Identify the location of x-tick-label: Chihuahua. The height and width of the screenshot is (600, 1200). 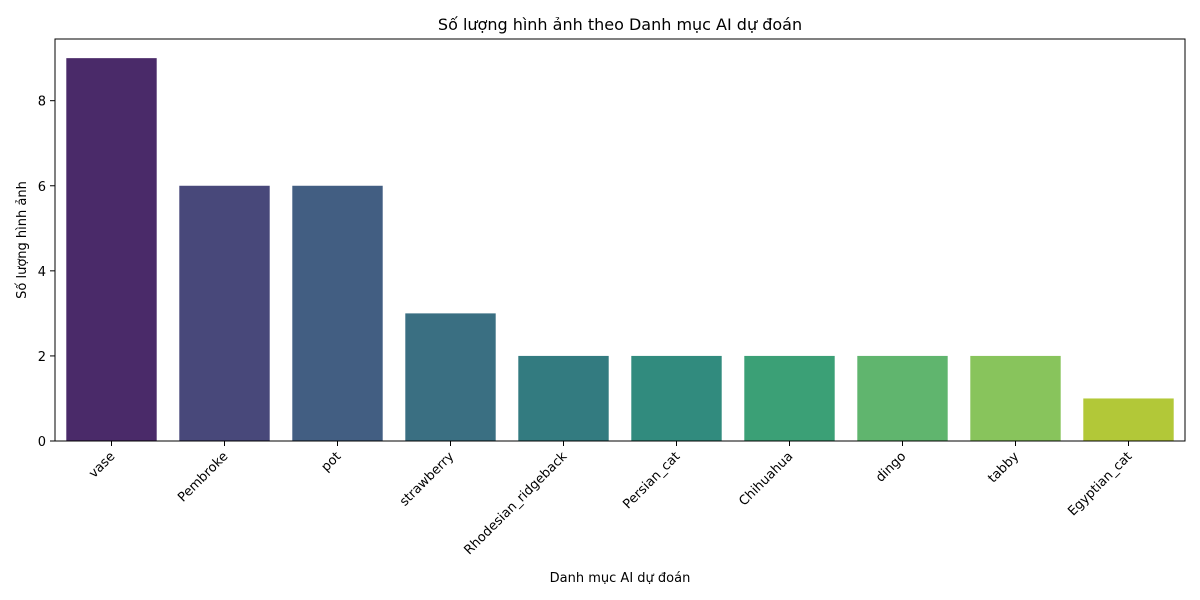
(766, 479).